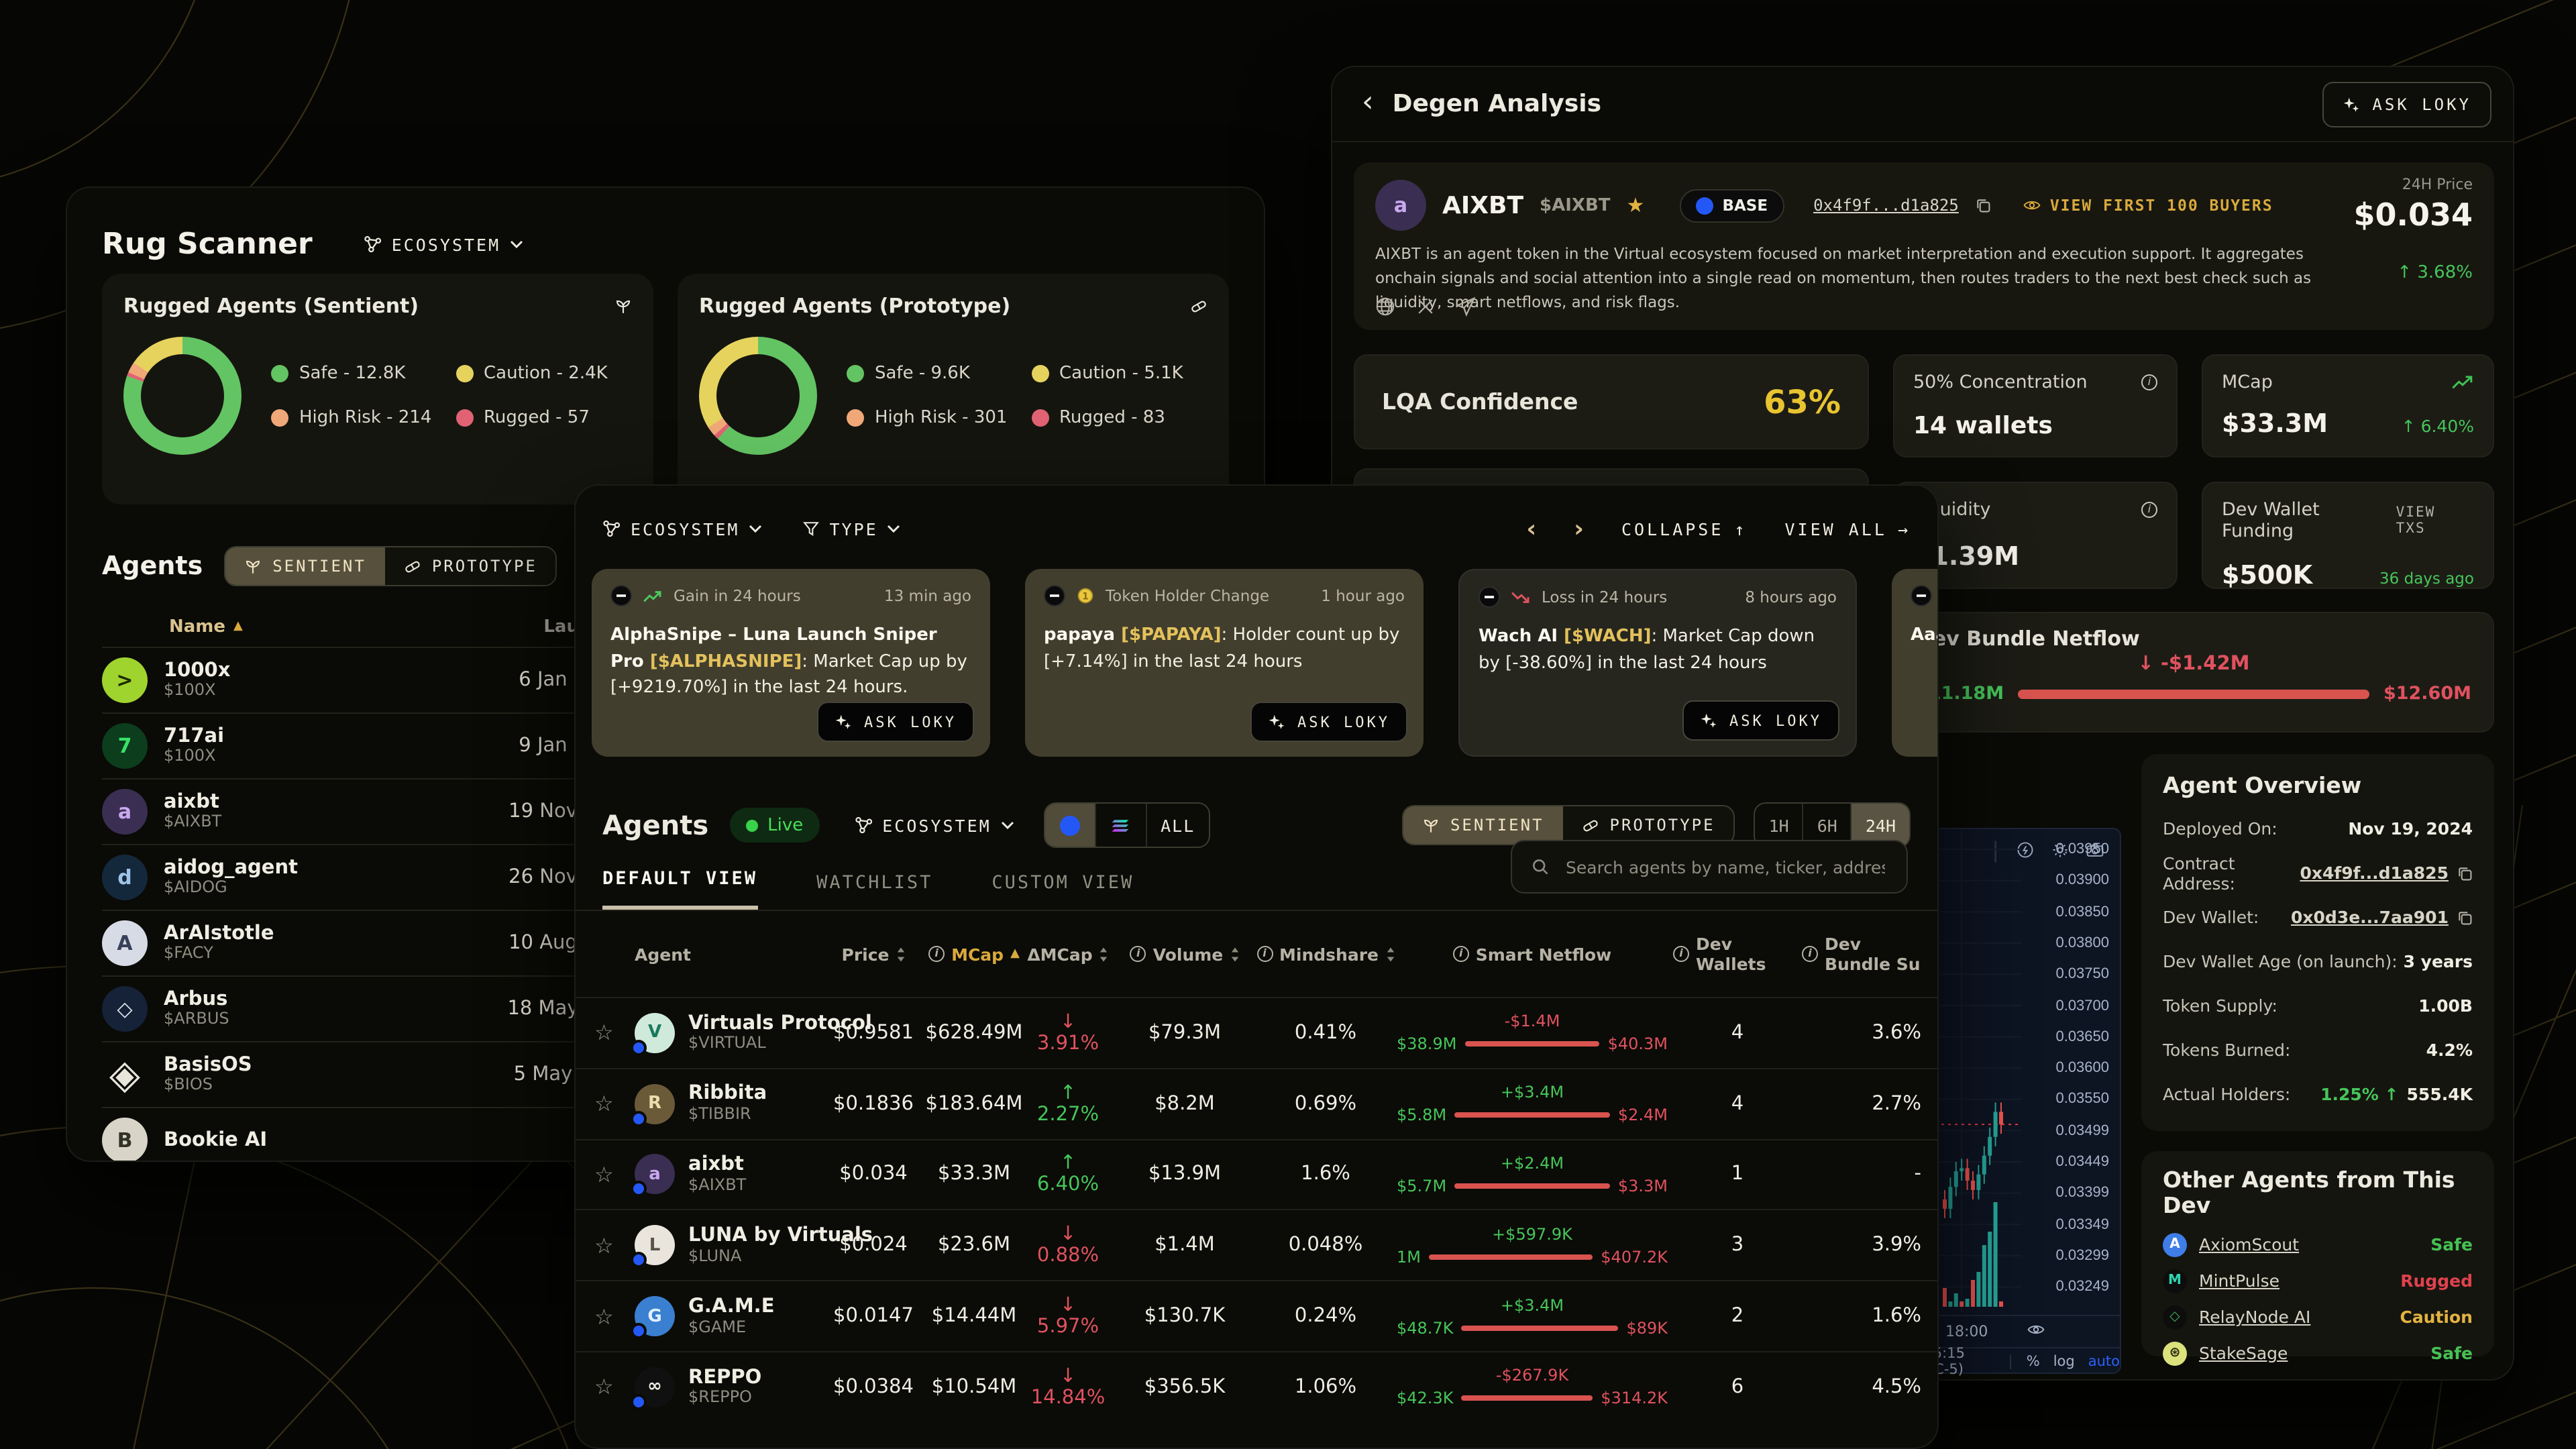  What do you see at coordinates (1070, 825) in the screenshot?
I see `chain-base-toggle` at bounding box center [1070, 825].